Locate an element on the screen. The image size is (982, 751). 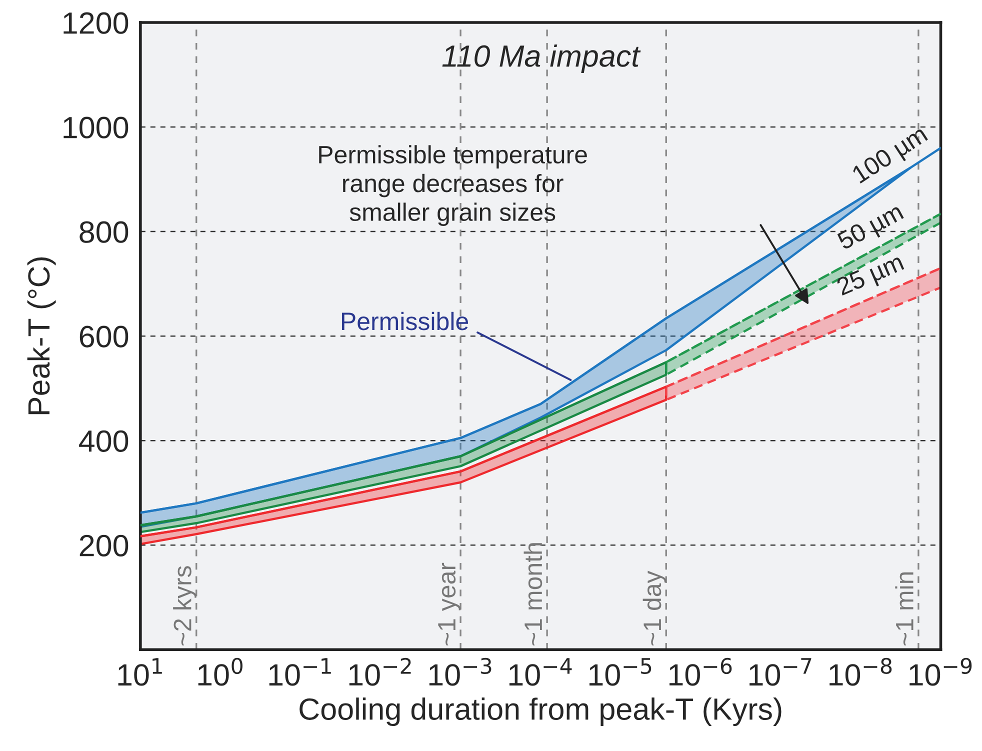
x-tick-label: 10$^{−8}$ is located at coordinates (861, 672).